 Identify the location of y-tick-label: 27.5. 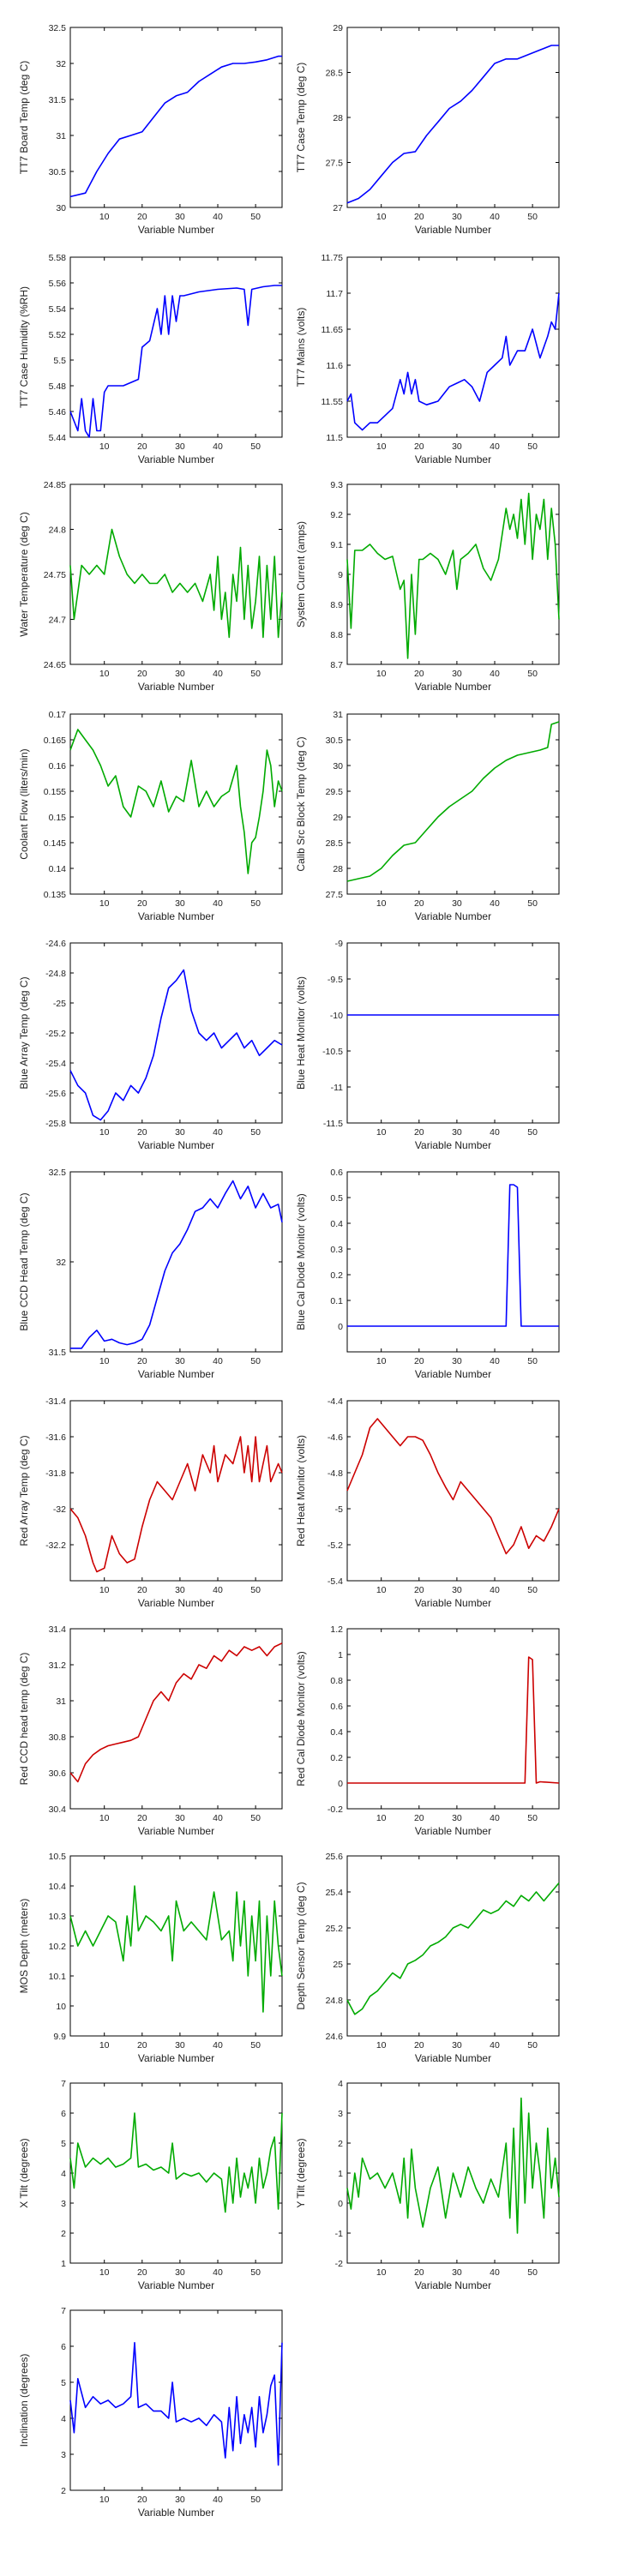
(335, 895).